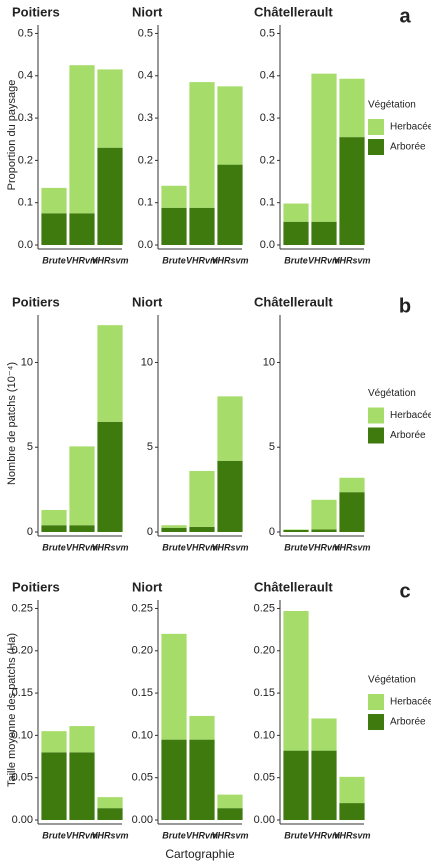 Image resolution: width=431 pixels, height=867 pixels. What do you see at coordinates (147, 301) in the screenshot?
I see `facet-title: Niort` at bounding box center [147, 301].